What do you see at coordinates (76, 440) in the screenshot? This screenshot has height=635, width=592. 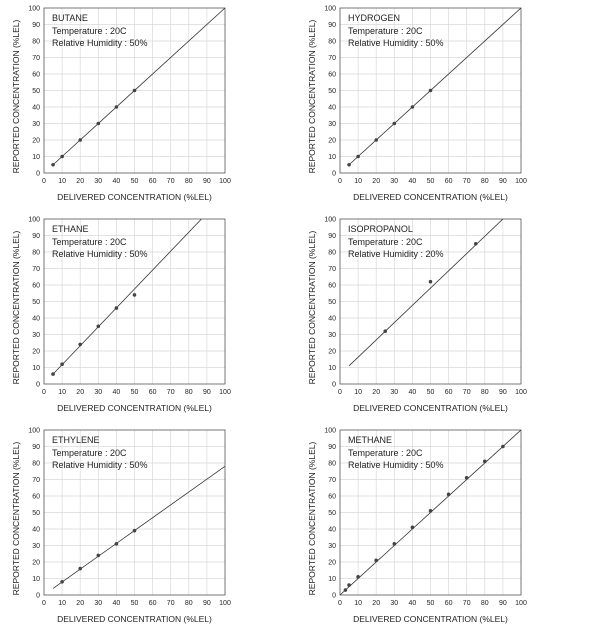 I see `chart-title: ETHYLENE` at bounding box center [76, 440].